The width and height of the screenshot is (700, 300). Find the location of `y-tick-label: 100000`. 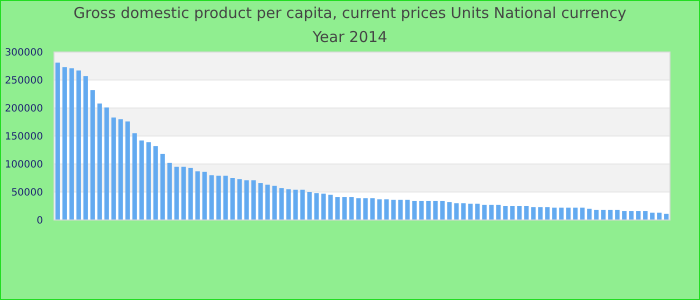

y-tick-label: 100000 is located at coordinates (23, 165).